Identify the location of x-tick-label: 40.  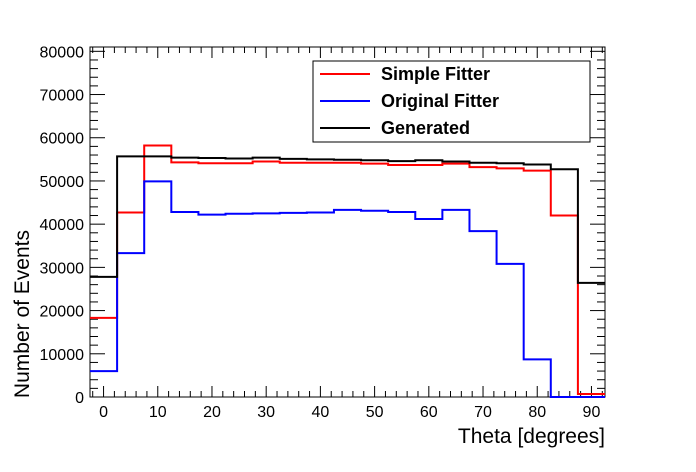
(320, 412).